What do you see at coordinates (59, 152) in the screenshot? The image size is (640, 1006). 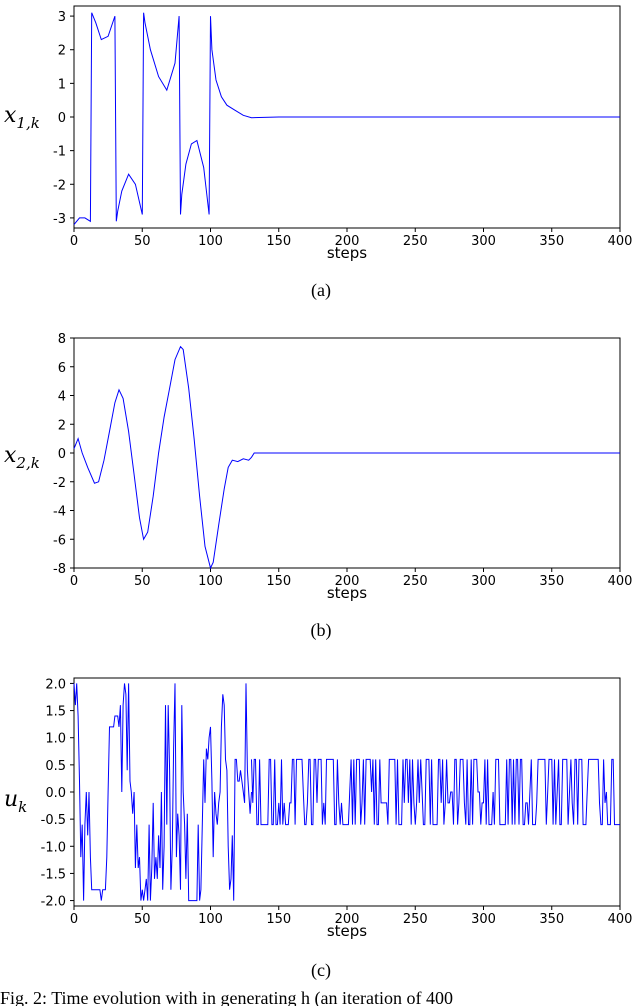 I see `y-tick-label: -1` at bounding box center [59, 152].